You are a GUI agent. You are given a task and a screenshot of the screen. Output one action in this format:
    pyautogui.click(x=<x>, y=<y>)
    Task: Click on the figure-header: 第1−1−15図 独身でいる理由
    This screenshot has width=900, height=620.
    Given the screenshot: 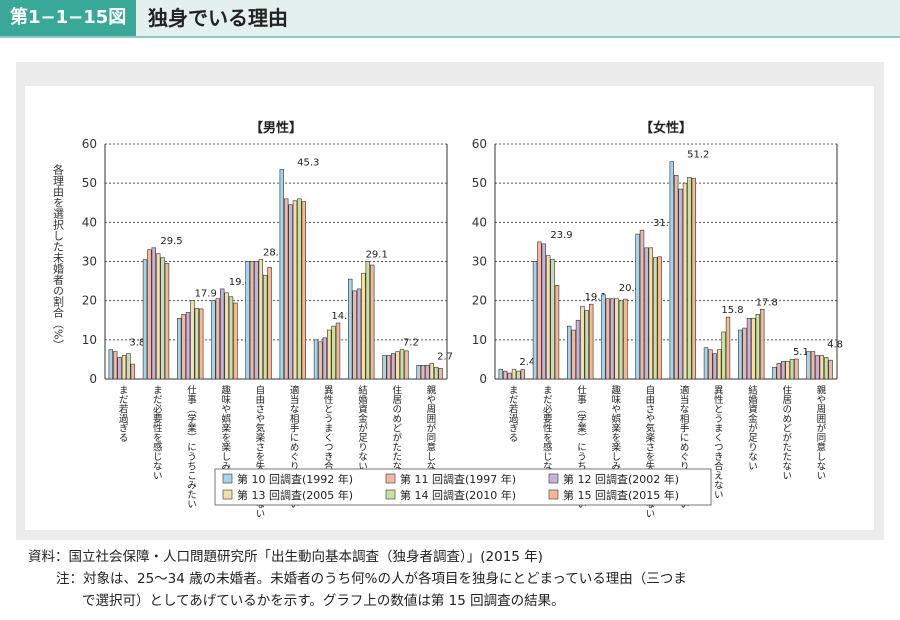 What is the action you would take?
    pyautogui.click(x=450, y=19)
    